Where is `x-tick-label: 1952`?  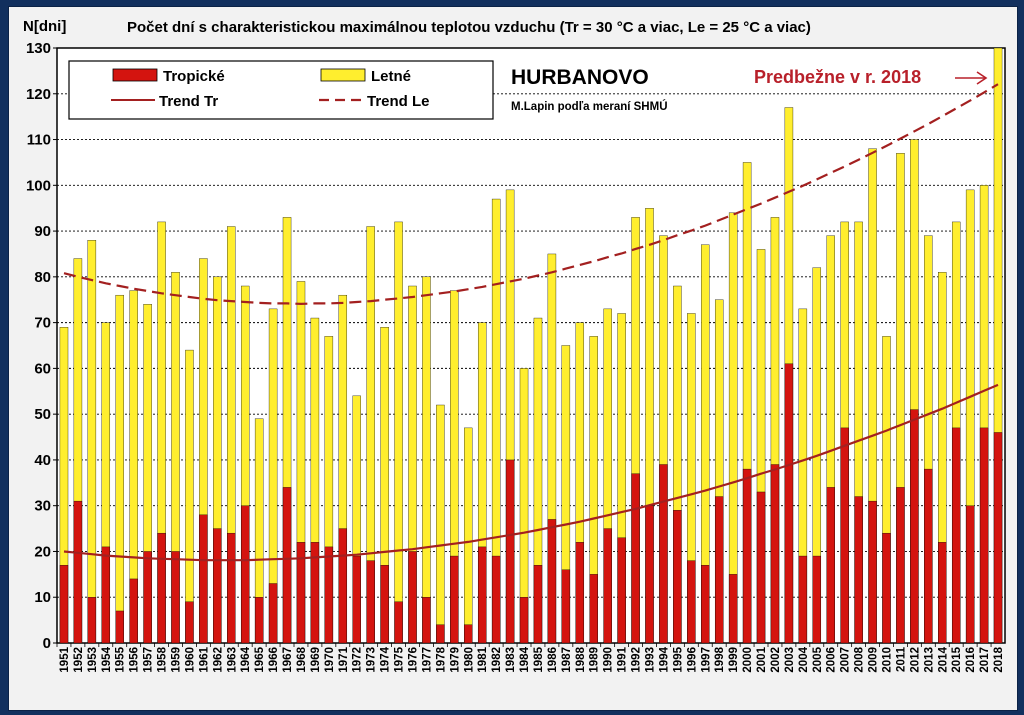 x-tick-label: 1952 is located at coordinates (79, 660).